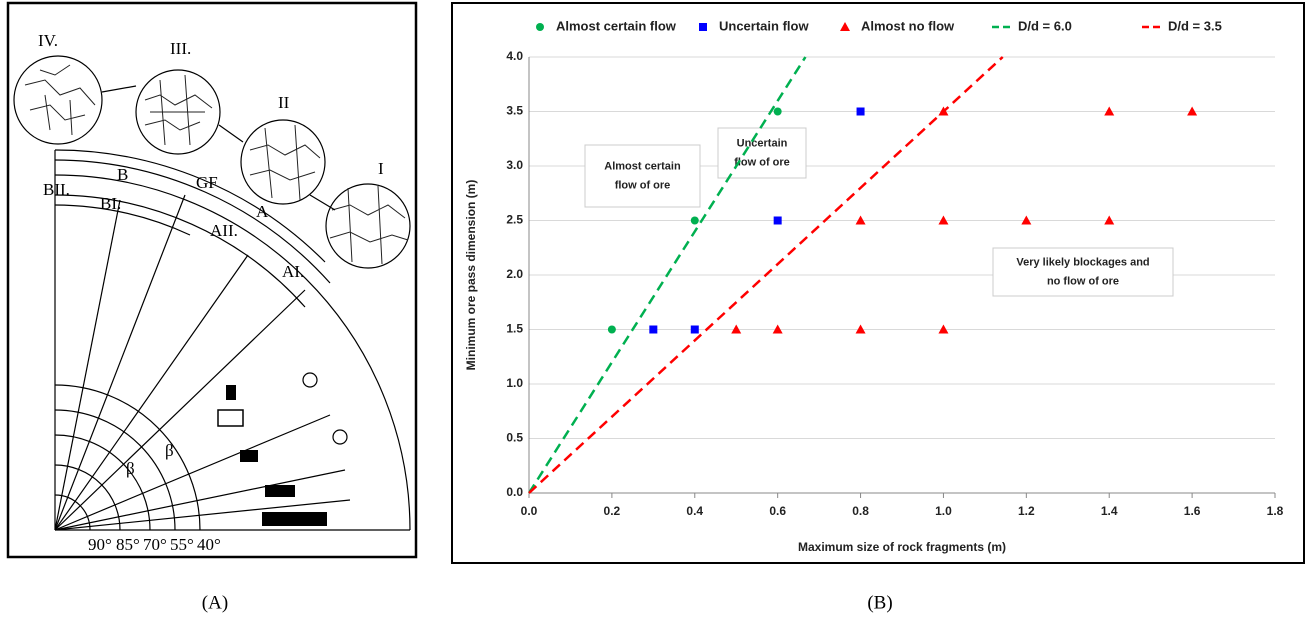 The height and width of the screenshot is (617, 1306). What do you see at coordinates (1083, 281) in the screenshot?
I see `annotation: no flow of ore` at bounding box center [1083, 281].